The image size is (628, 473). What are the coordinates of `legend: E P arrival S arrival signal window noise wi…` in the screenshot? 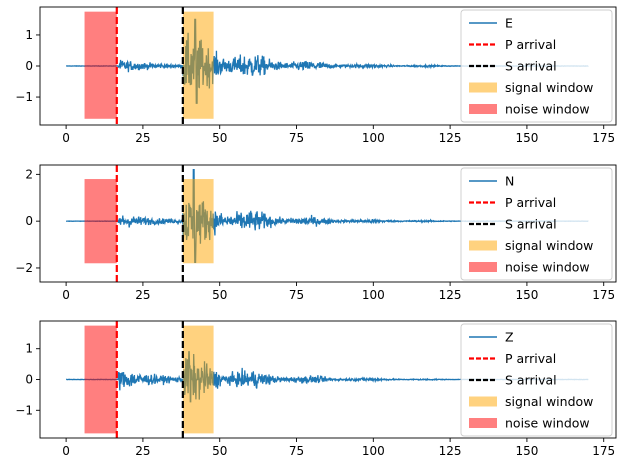 It's located at (536, 66).